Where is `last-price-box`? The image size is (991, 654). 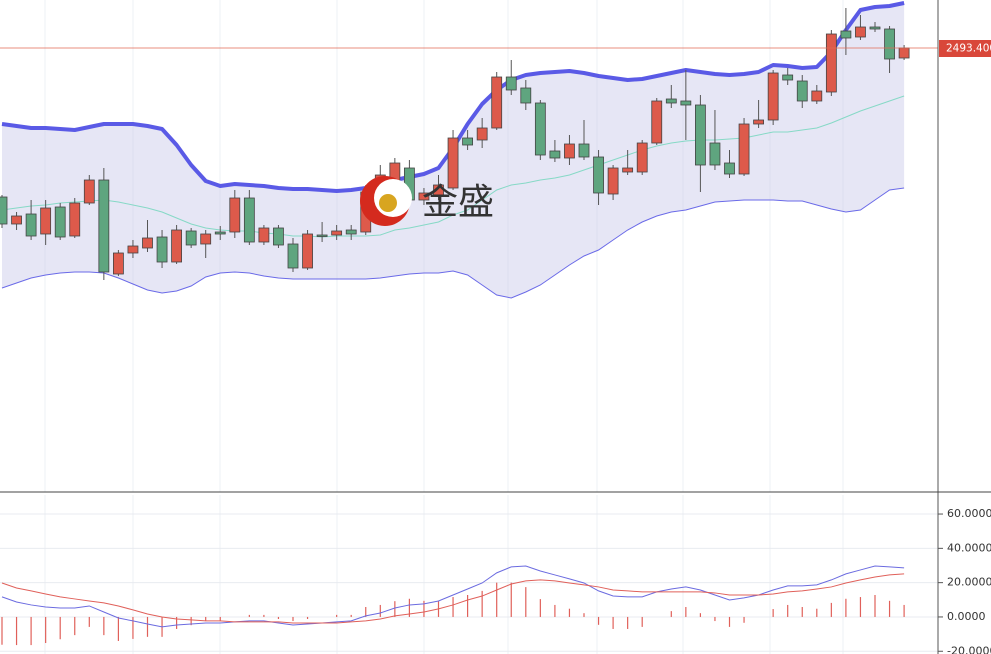
last-price-box is located at coordinates (965, 48).